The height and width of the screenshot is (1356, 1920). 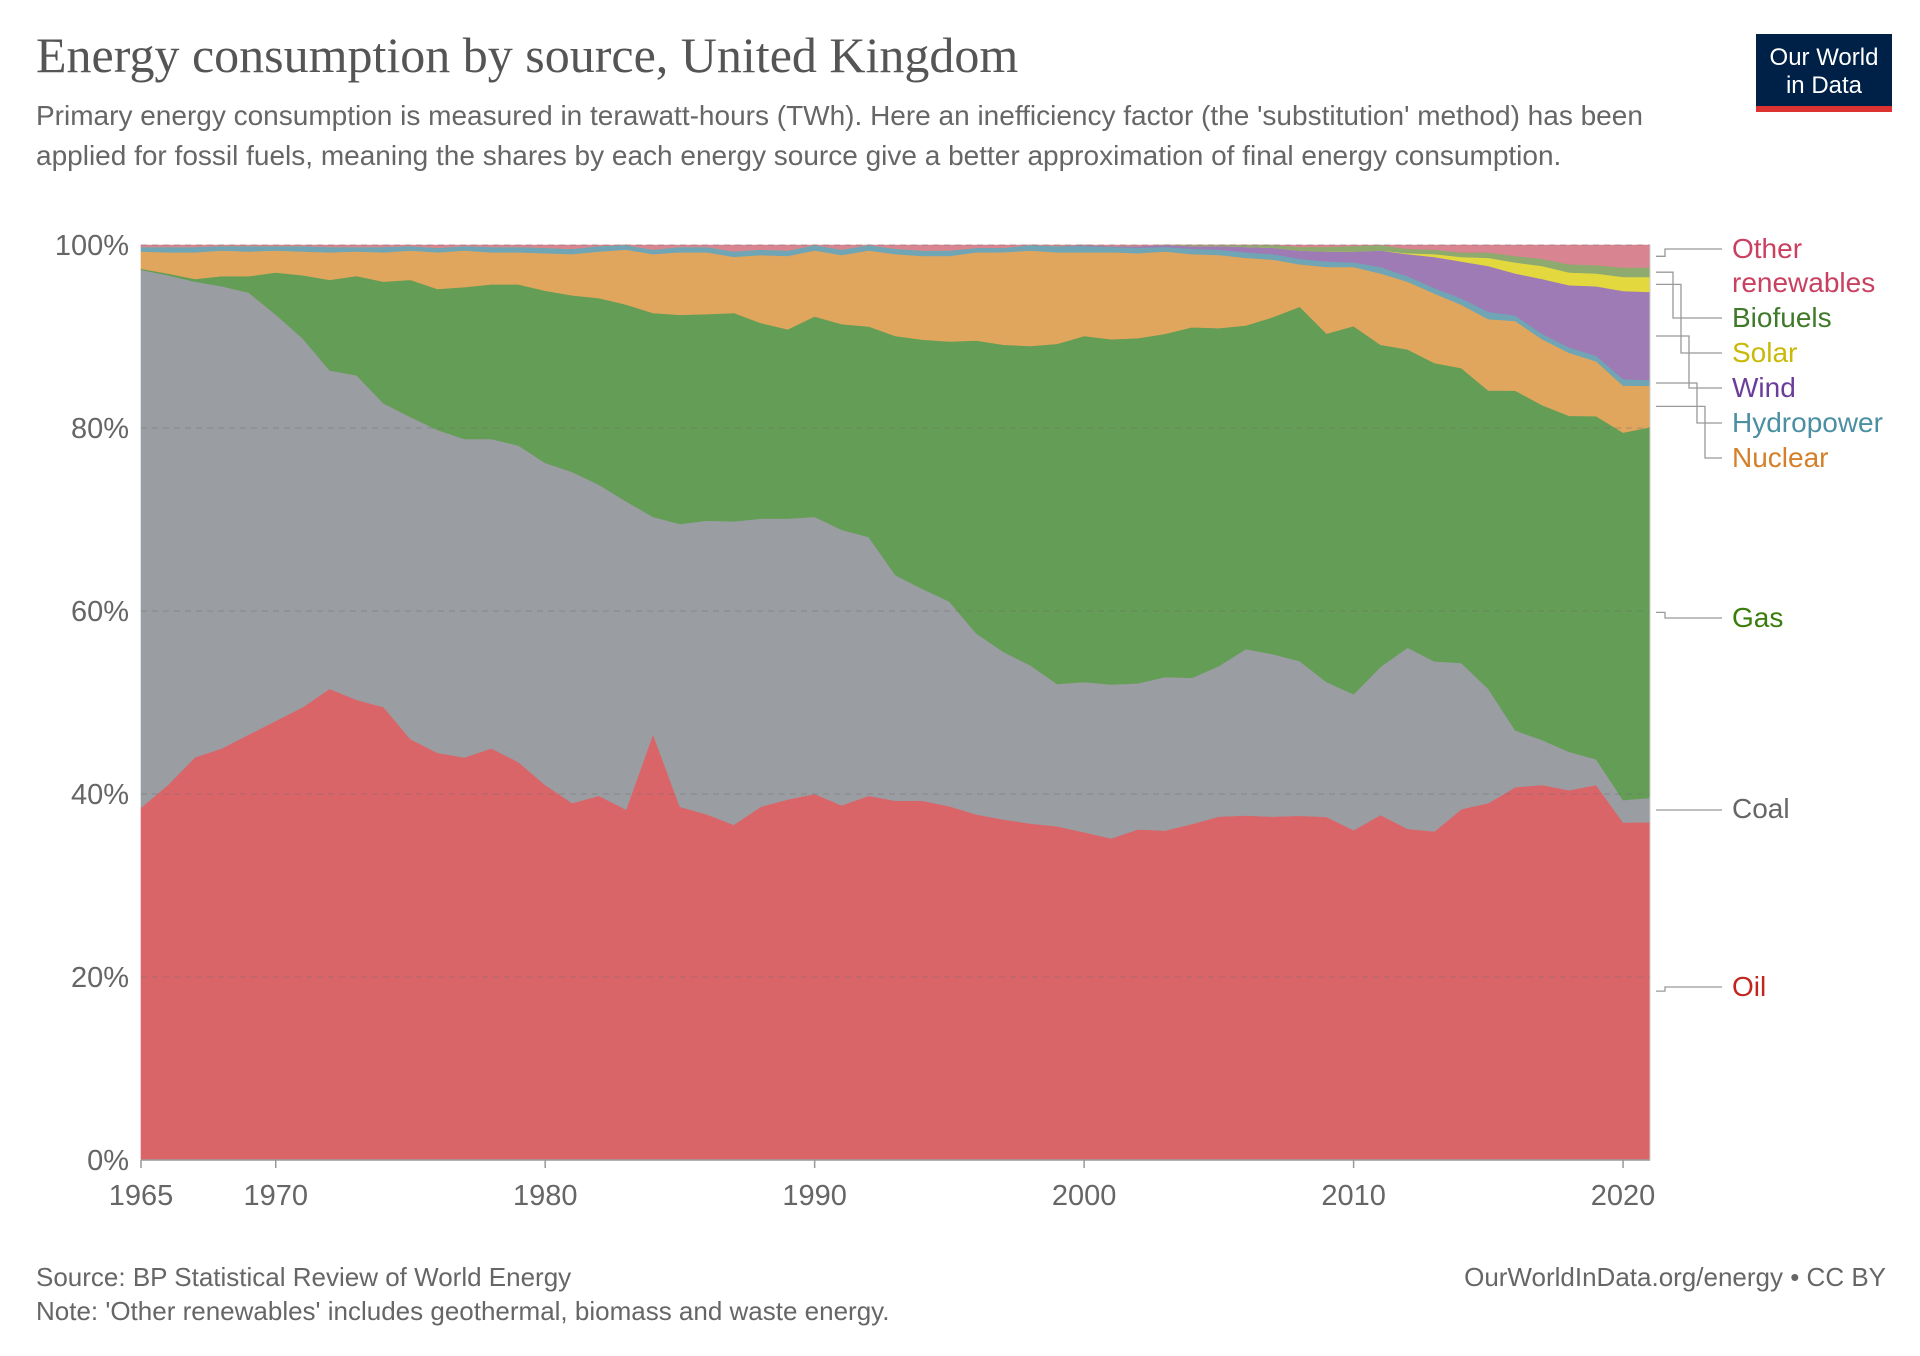 I want to click on y-tick-label: 100%, so click(x=92, y=246).